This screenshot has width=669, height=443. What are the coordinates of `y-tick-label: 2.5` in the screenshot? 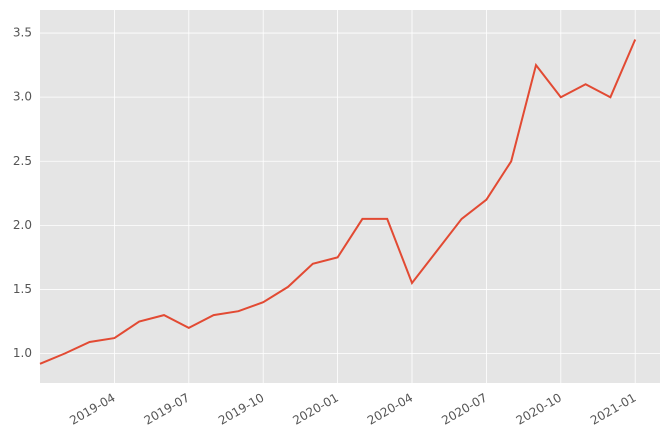 It's located at (22, 161).